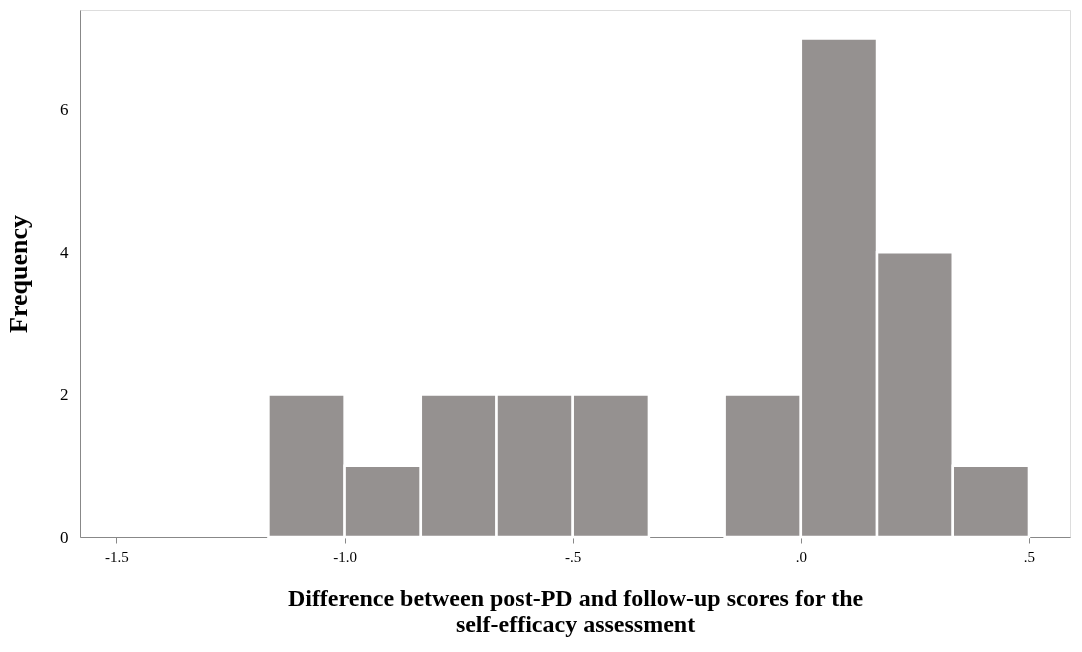  I want to click on x-tick-label: .0, so click(801, 556).